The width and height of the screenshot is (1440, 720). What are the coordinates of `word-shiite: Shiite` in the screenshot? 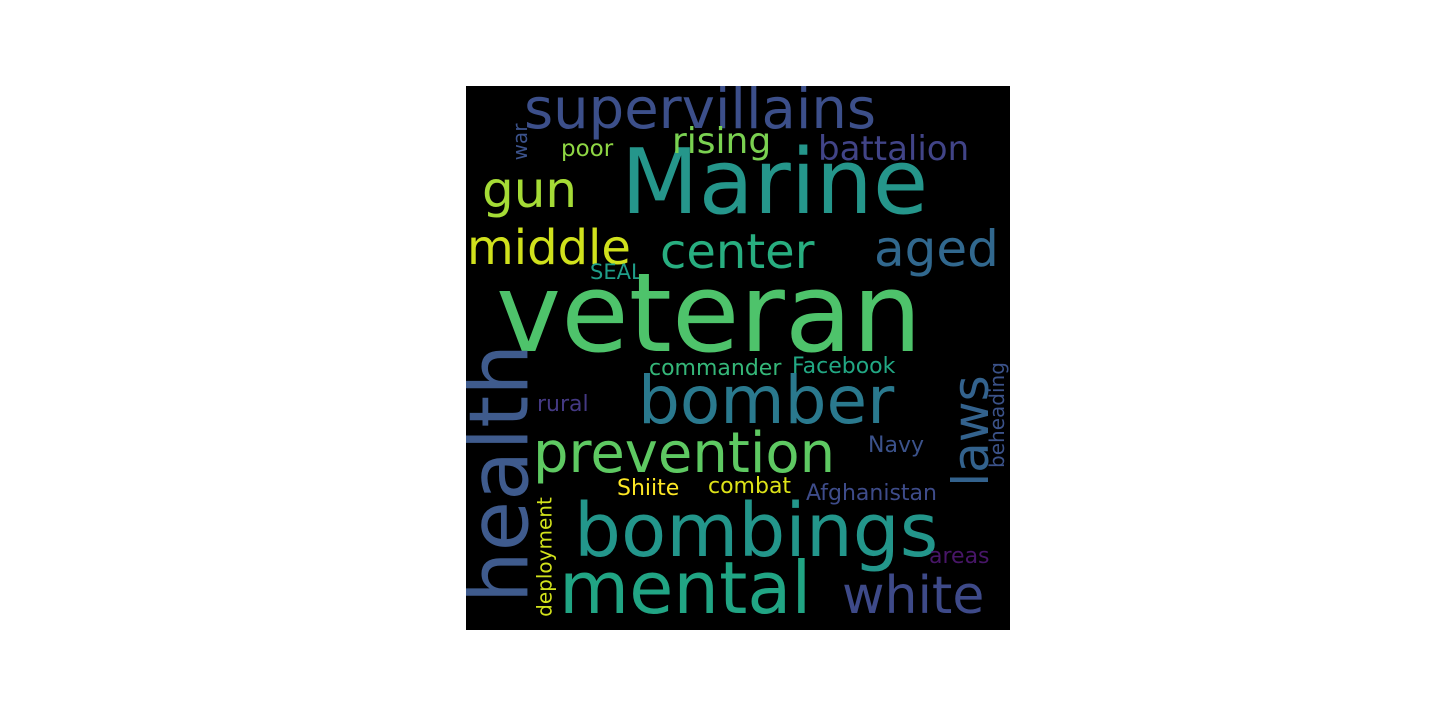 It's located at (648, 488).